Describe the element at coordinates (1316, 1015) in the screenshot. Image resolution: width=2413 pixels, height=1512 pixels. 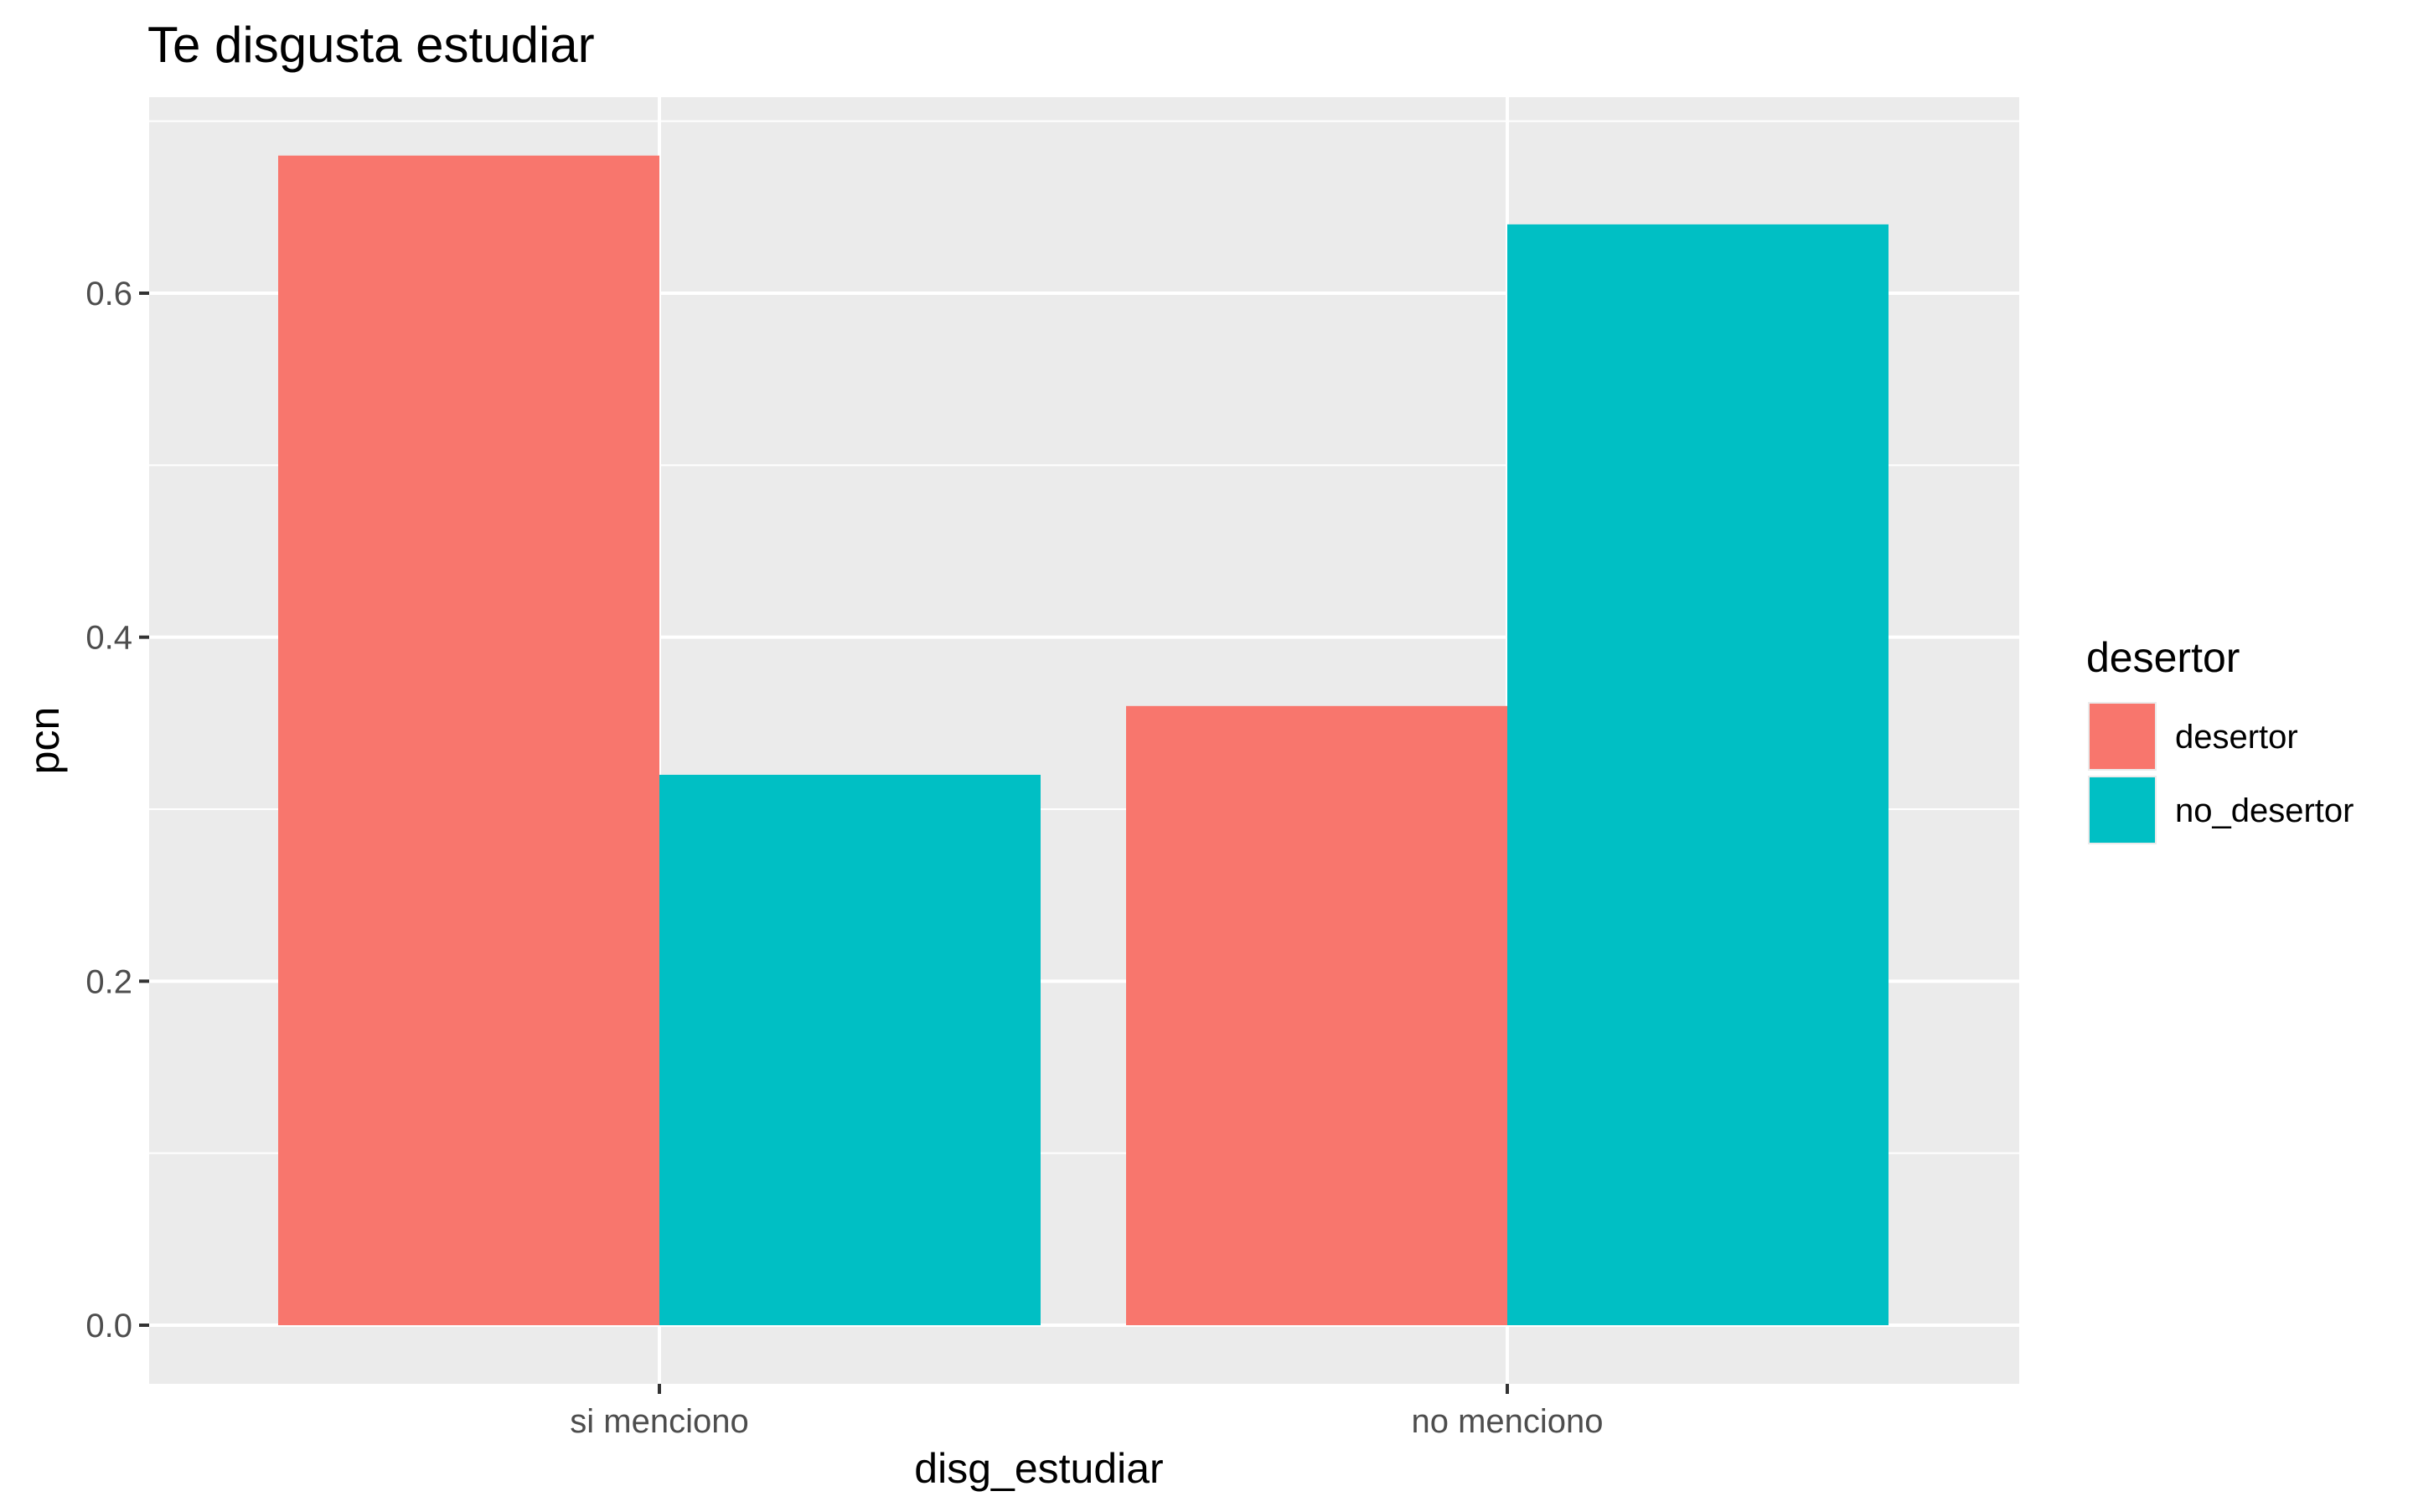
I see `bar-desertor-no-menciono` at that location.